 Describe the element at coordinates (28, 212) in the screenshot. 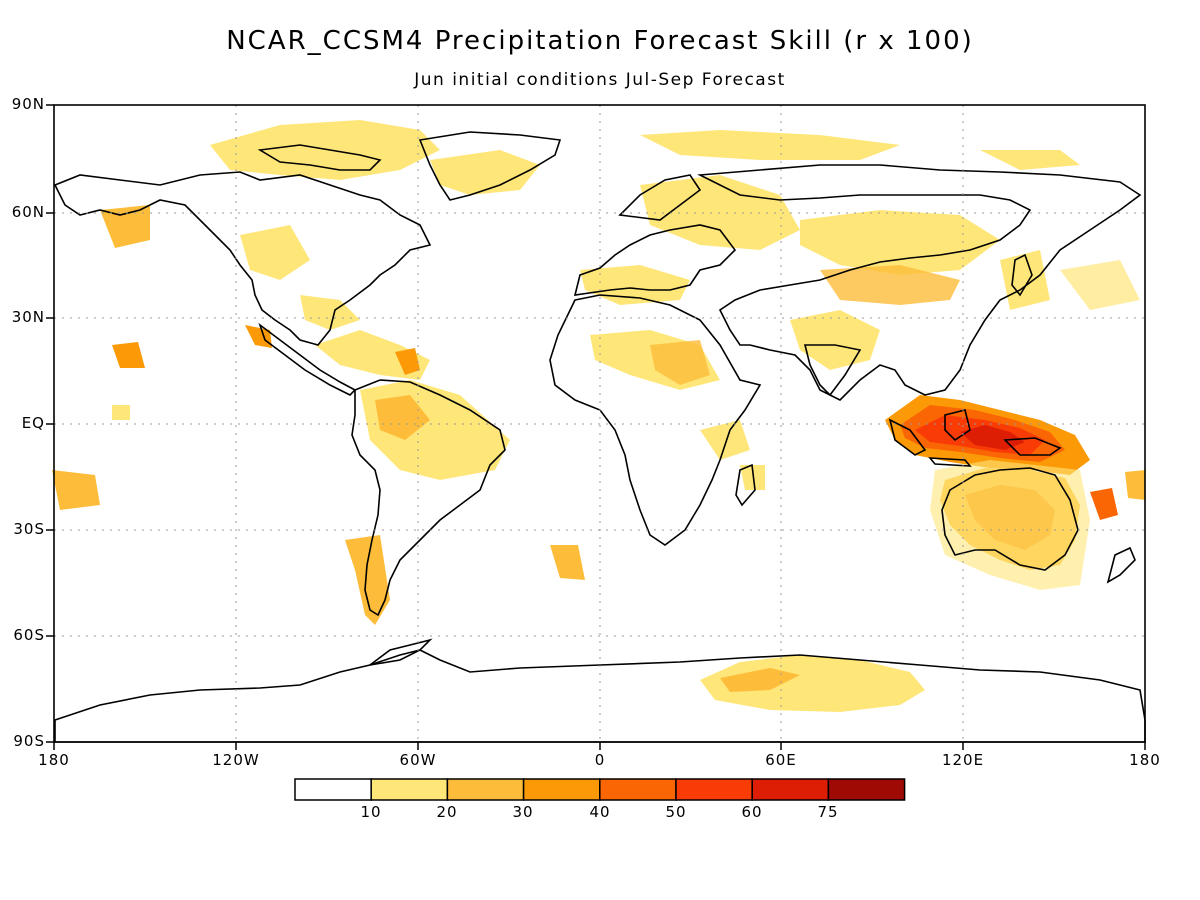

I see `lat-label-60n: 60N` at that location.